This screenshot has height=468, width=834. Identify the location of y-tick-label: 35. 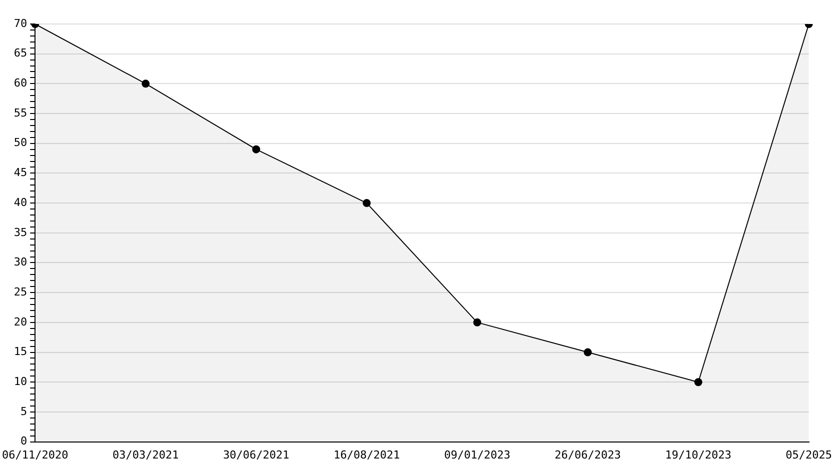
(21, 232).